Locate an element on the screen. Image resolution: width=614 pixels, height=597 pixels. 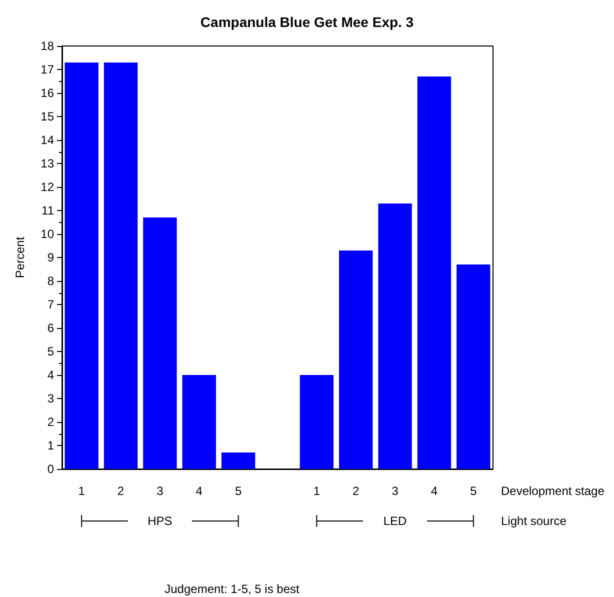
chart-title: Campanula Blue Get Mee Exp. 3 is located at coordinates (307, 22).